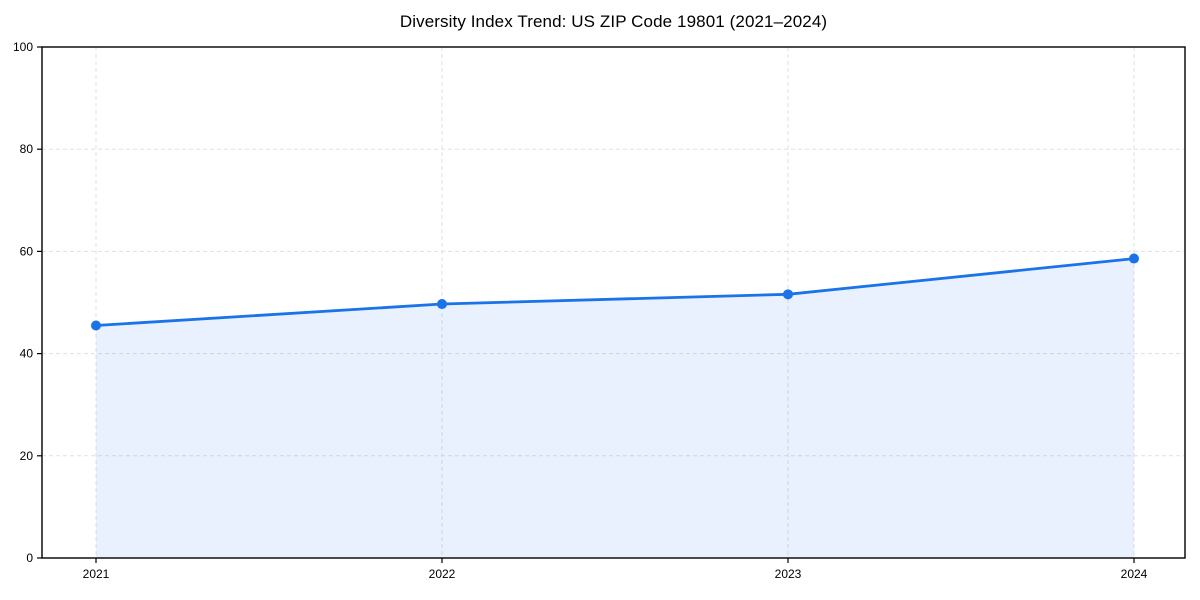  I want to click on y-tick-label: 0, so click(29, 558).